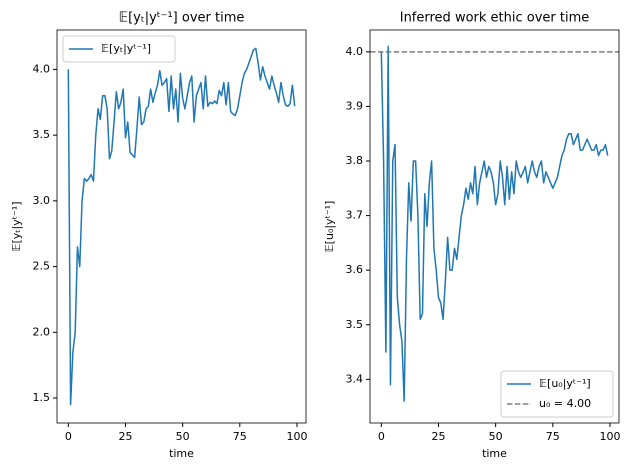 The width and height of the screenshot is (629, 470). I want to click on legend-label: 𝔼[yₜ|yᵗ⁻¹], so click(126, 48).